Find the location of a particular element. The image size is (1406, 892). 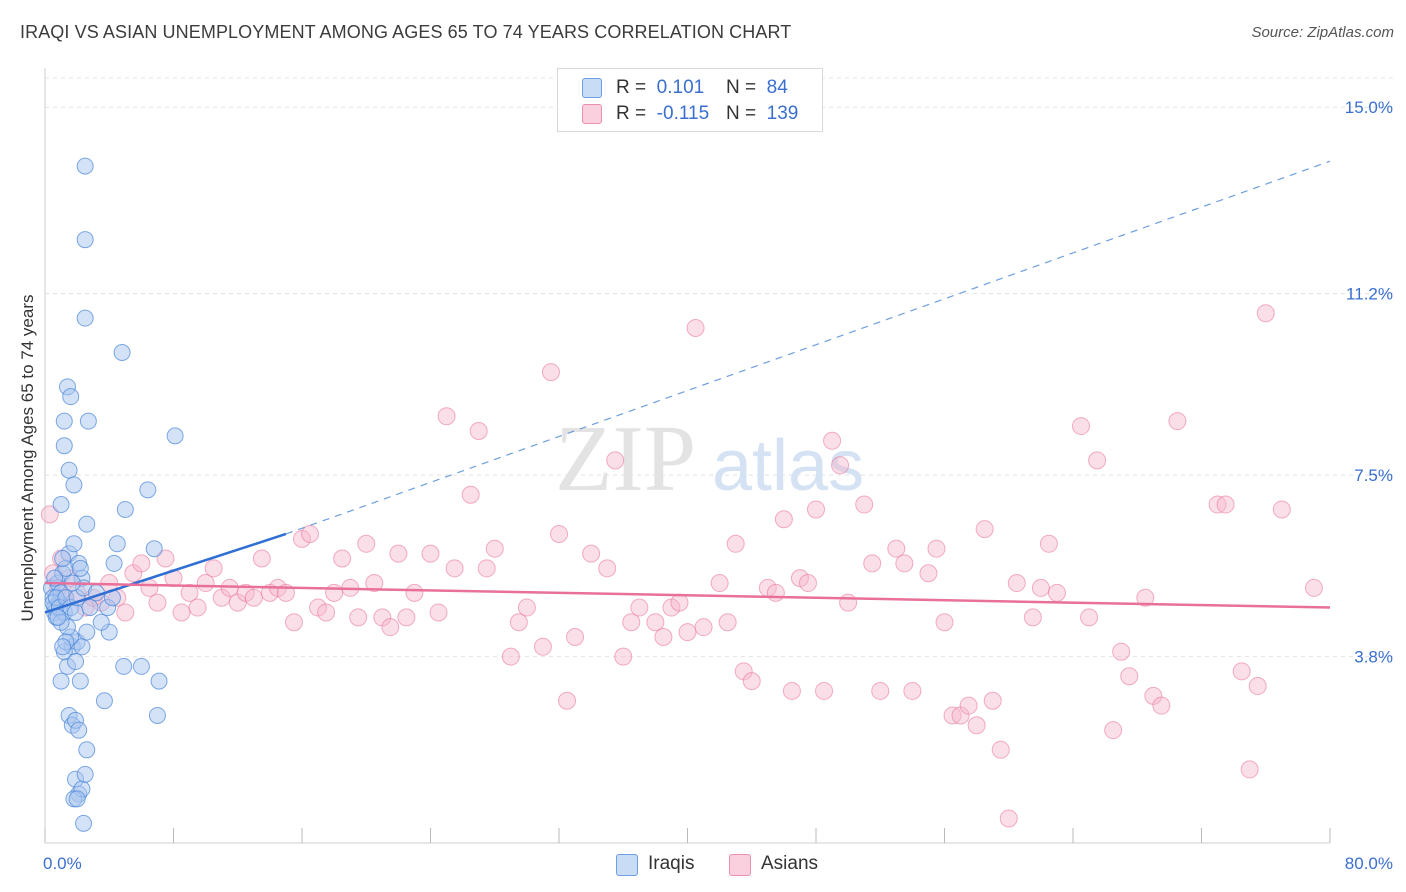

bottom-legend-swatch-iraqis is located at coordinates (627, 865).